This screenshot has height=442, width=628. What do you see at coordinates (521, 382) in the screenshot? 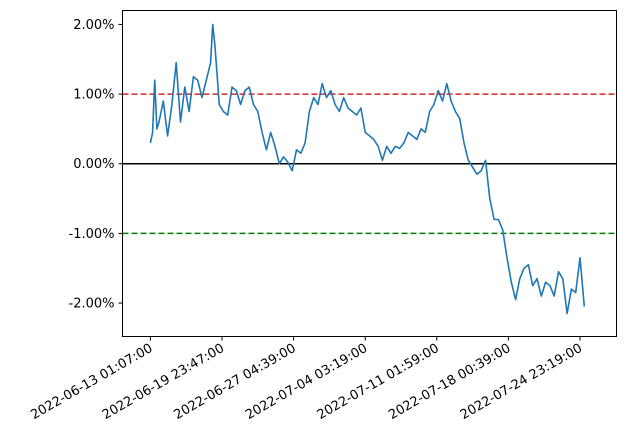
I see `x-tick-label: 2022-07-24 23:19:00` at bounding box center [521, 382].